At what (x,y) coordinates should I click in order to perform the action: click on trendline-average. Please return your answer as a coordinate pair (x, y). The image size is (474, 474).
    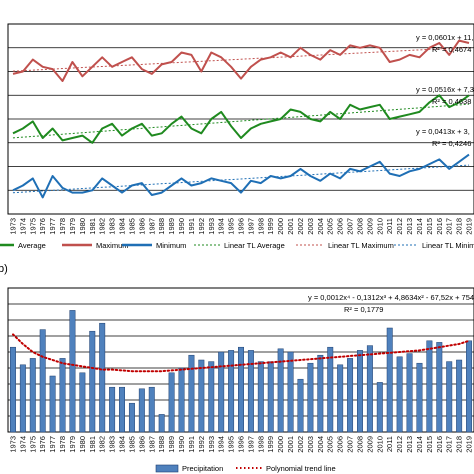
    Looking at the image, I should click on (241, 121).